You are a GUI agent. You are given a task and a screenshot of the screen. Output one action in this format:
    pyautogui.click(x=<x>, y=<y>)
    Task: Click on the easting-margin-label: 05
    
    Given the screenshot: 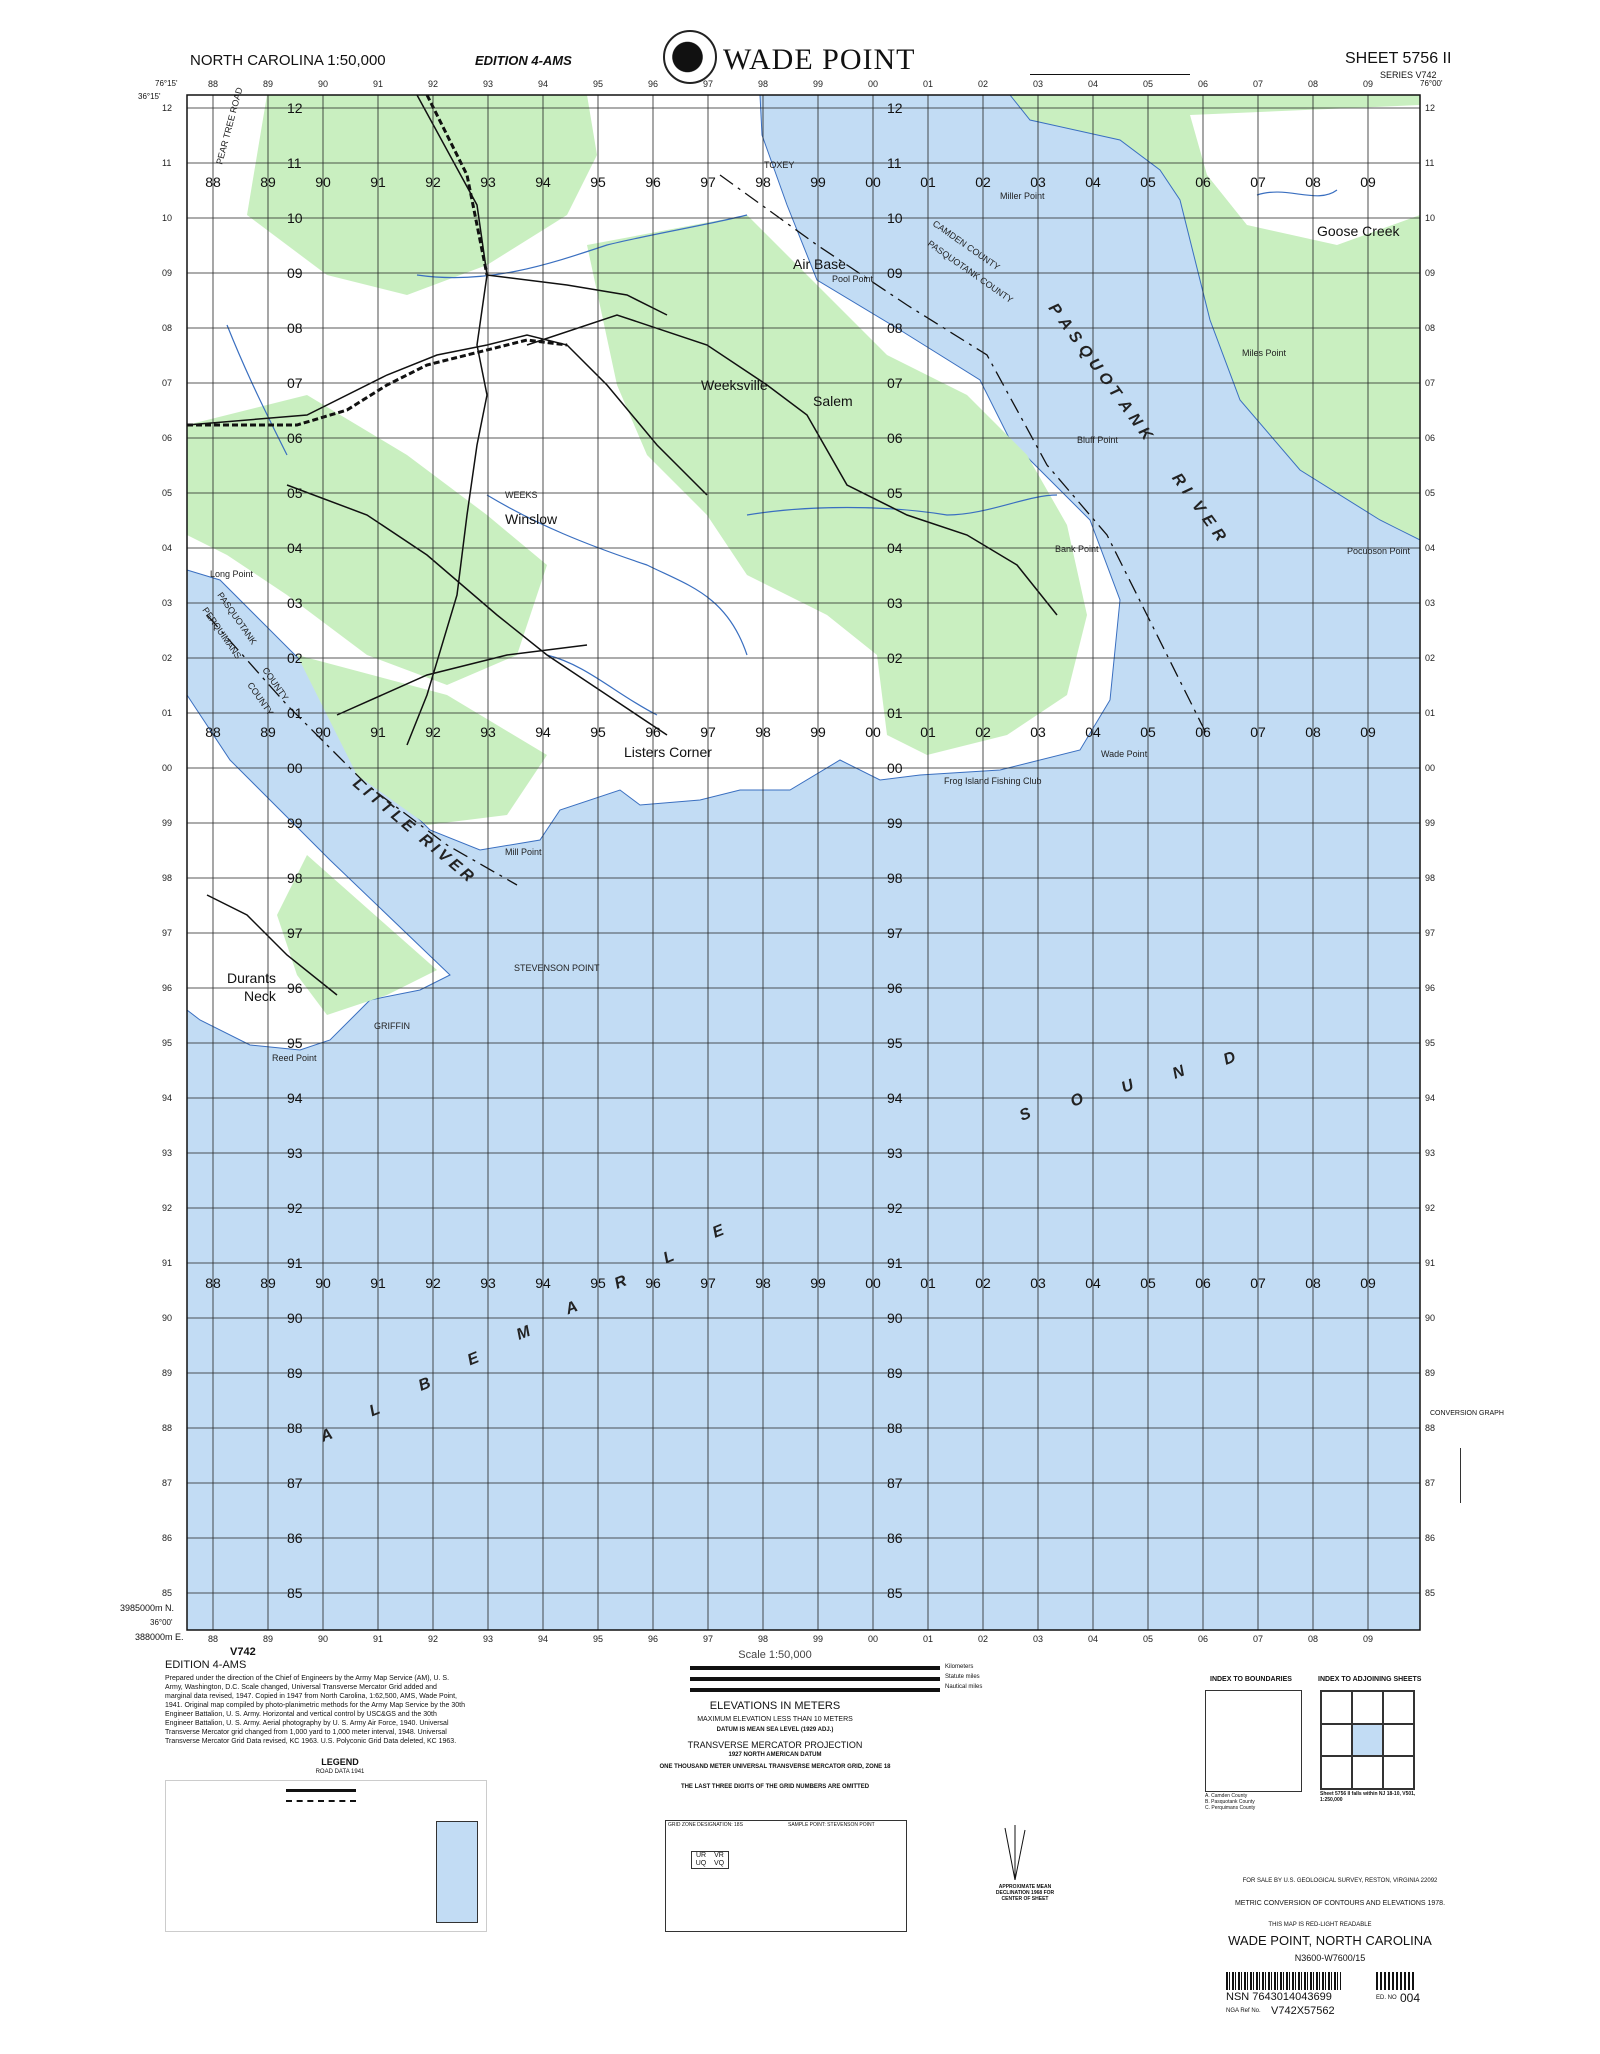 What is the action you would take?
    pyautogui.click(x=1148, y=84)
    